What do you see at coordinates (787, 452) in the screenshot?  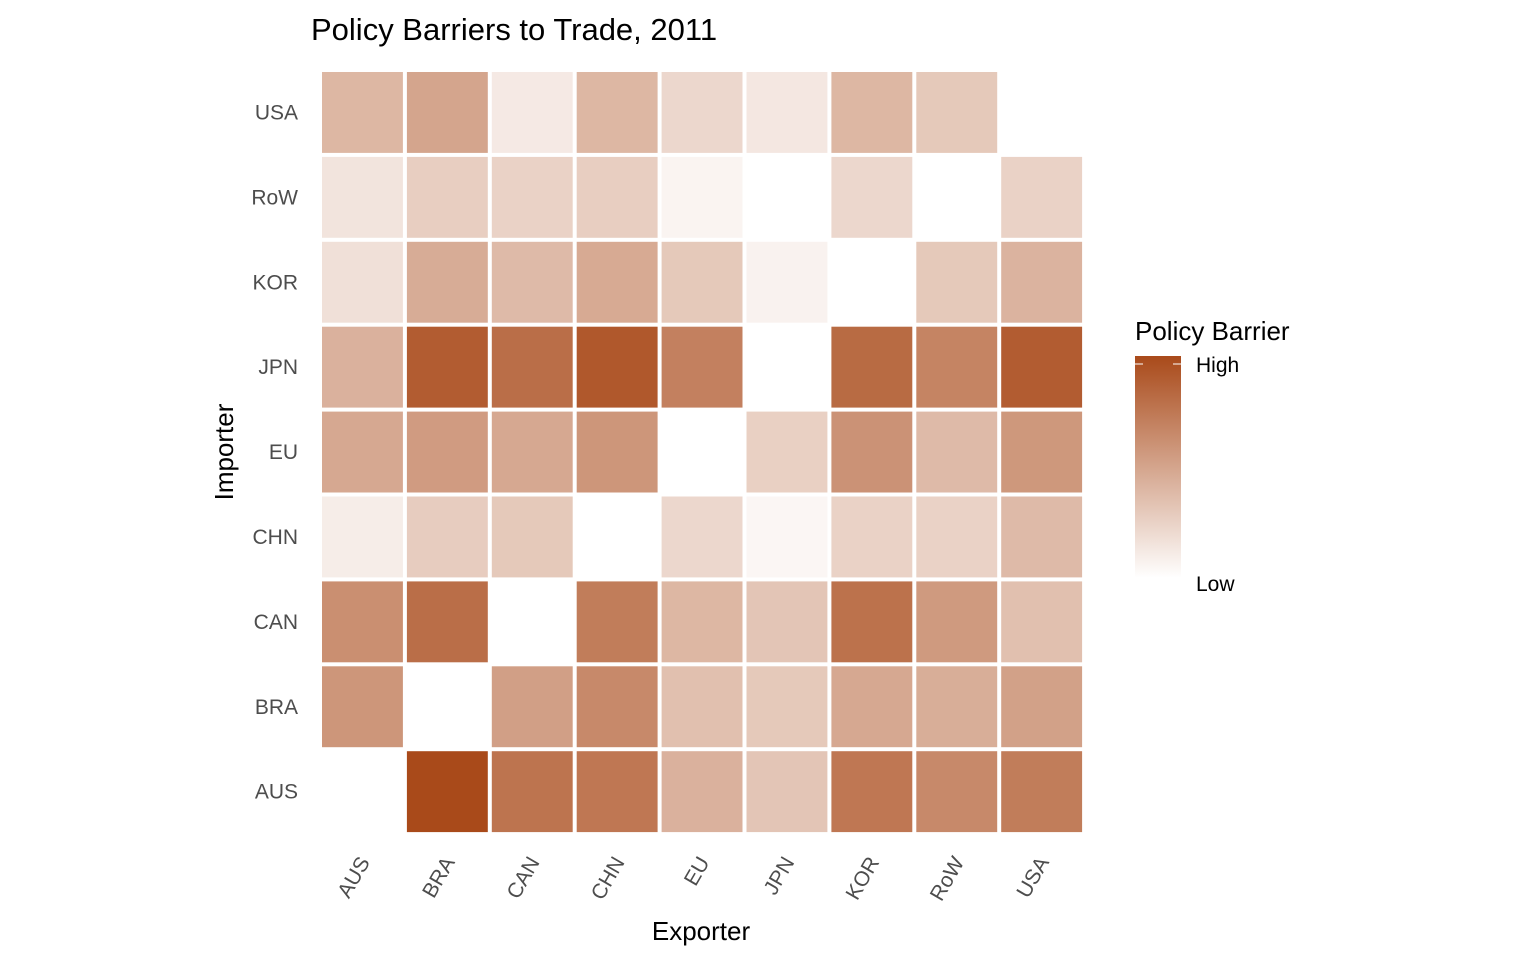 I see `heatmap-cell-EU-JPN` at bounding box center [787, 452].